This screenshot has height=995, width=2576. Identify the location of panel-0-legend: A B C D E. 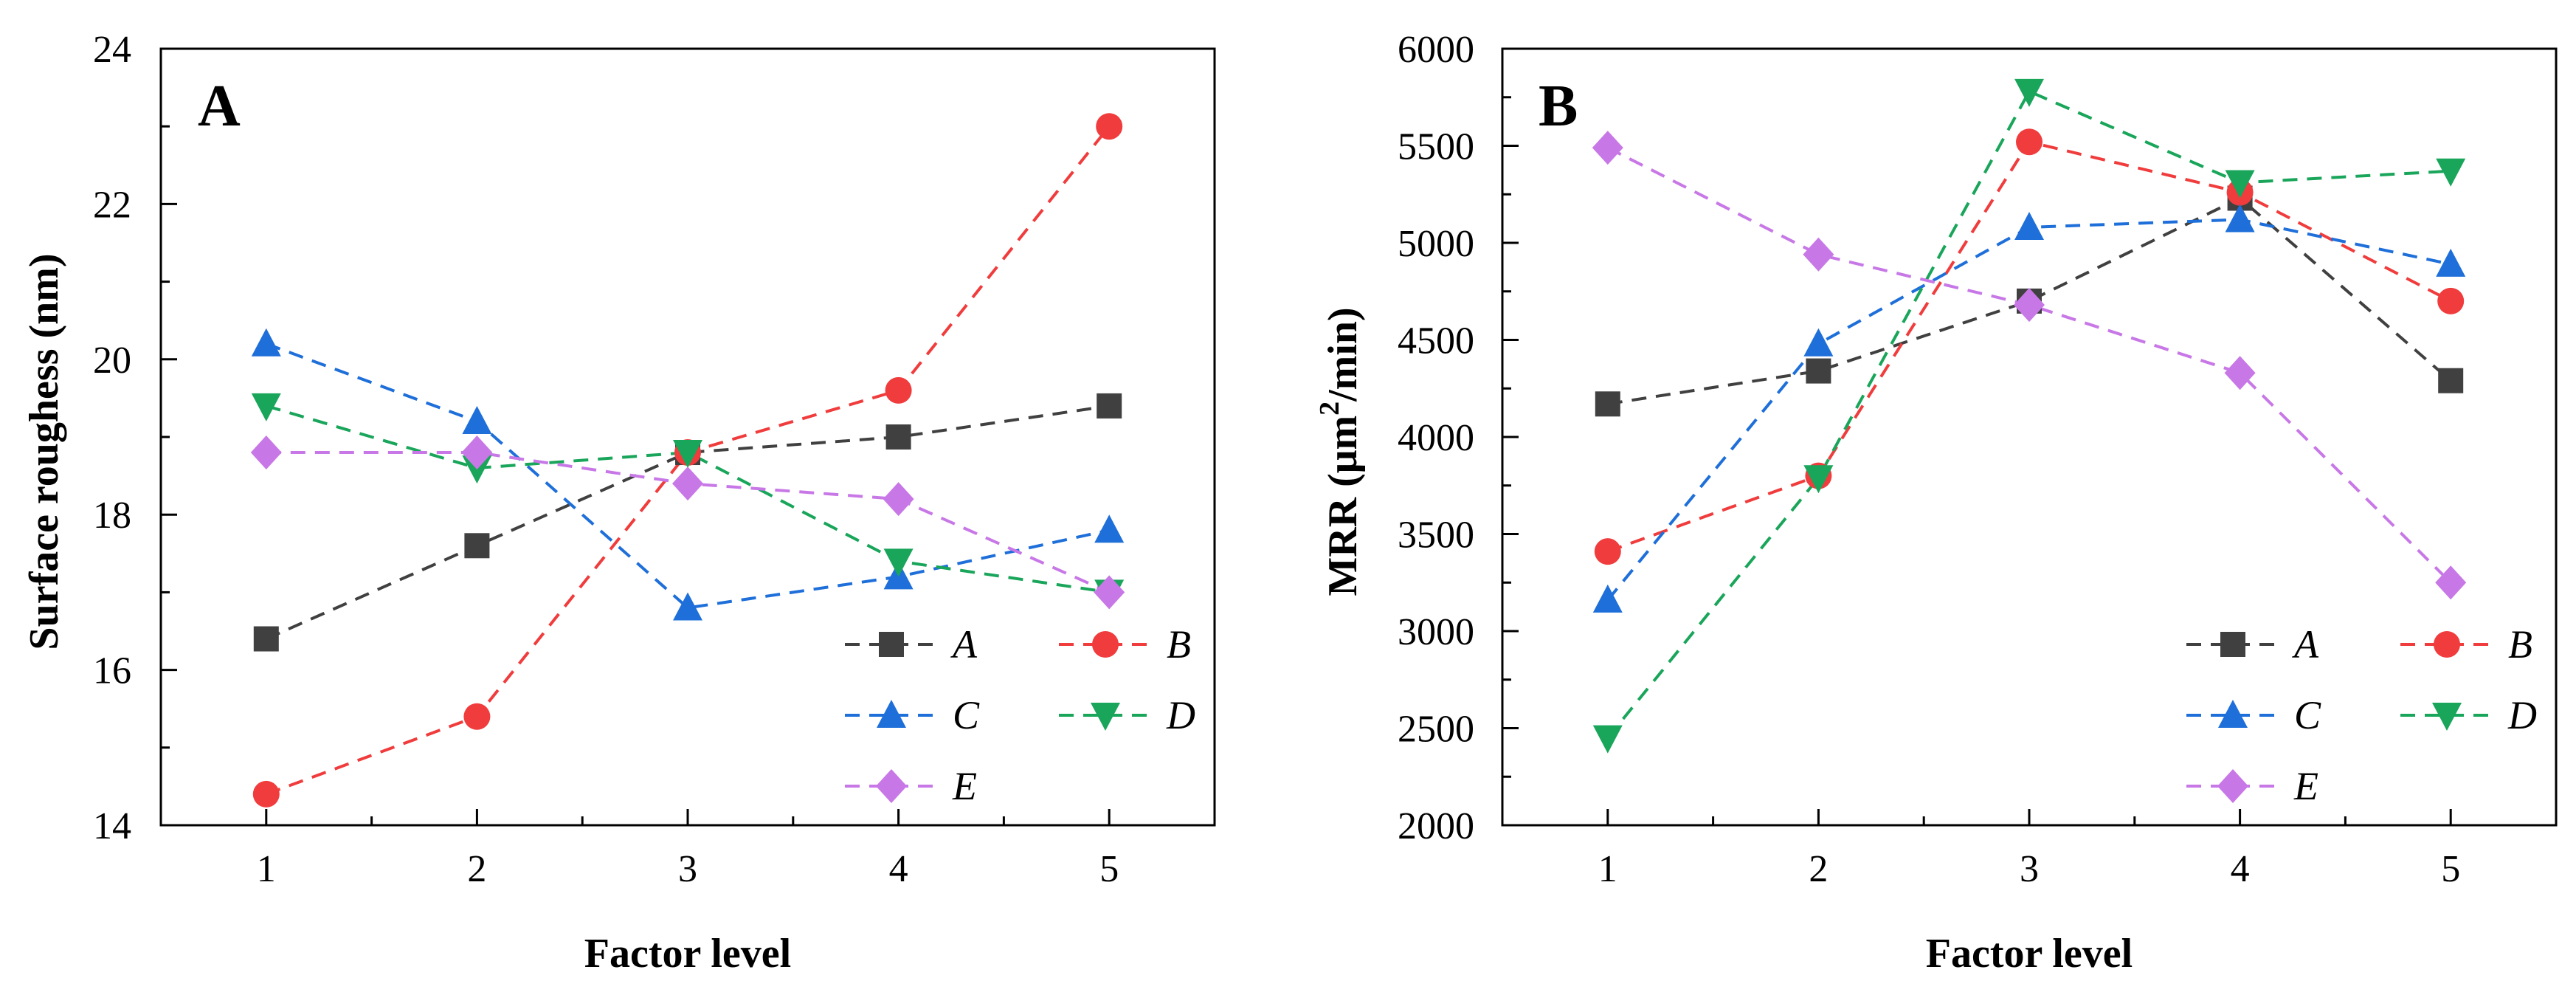
(1020, 715).